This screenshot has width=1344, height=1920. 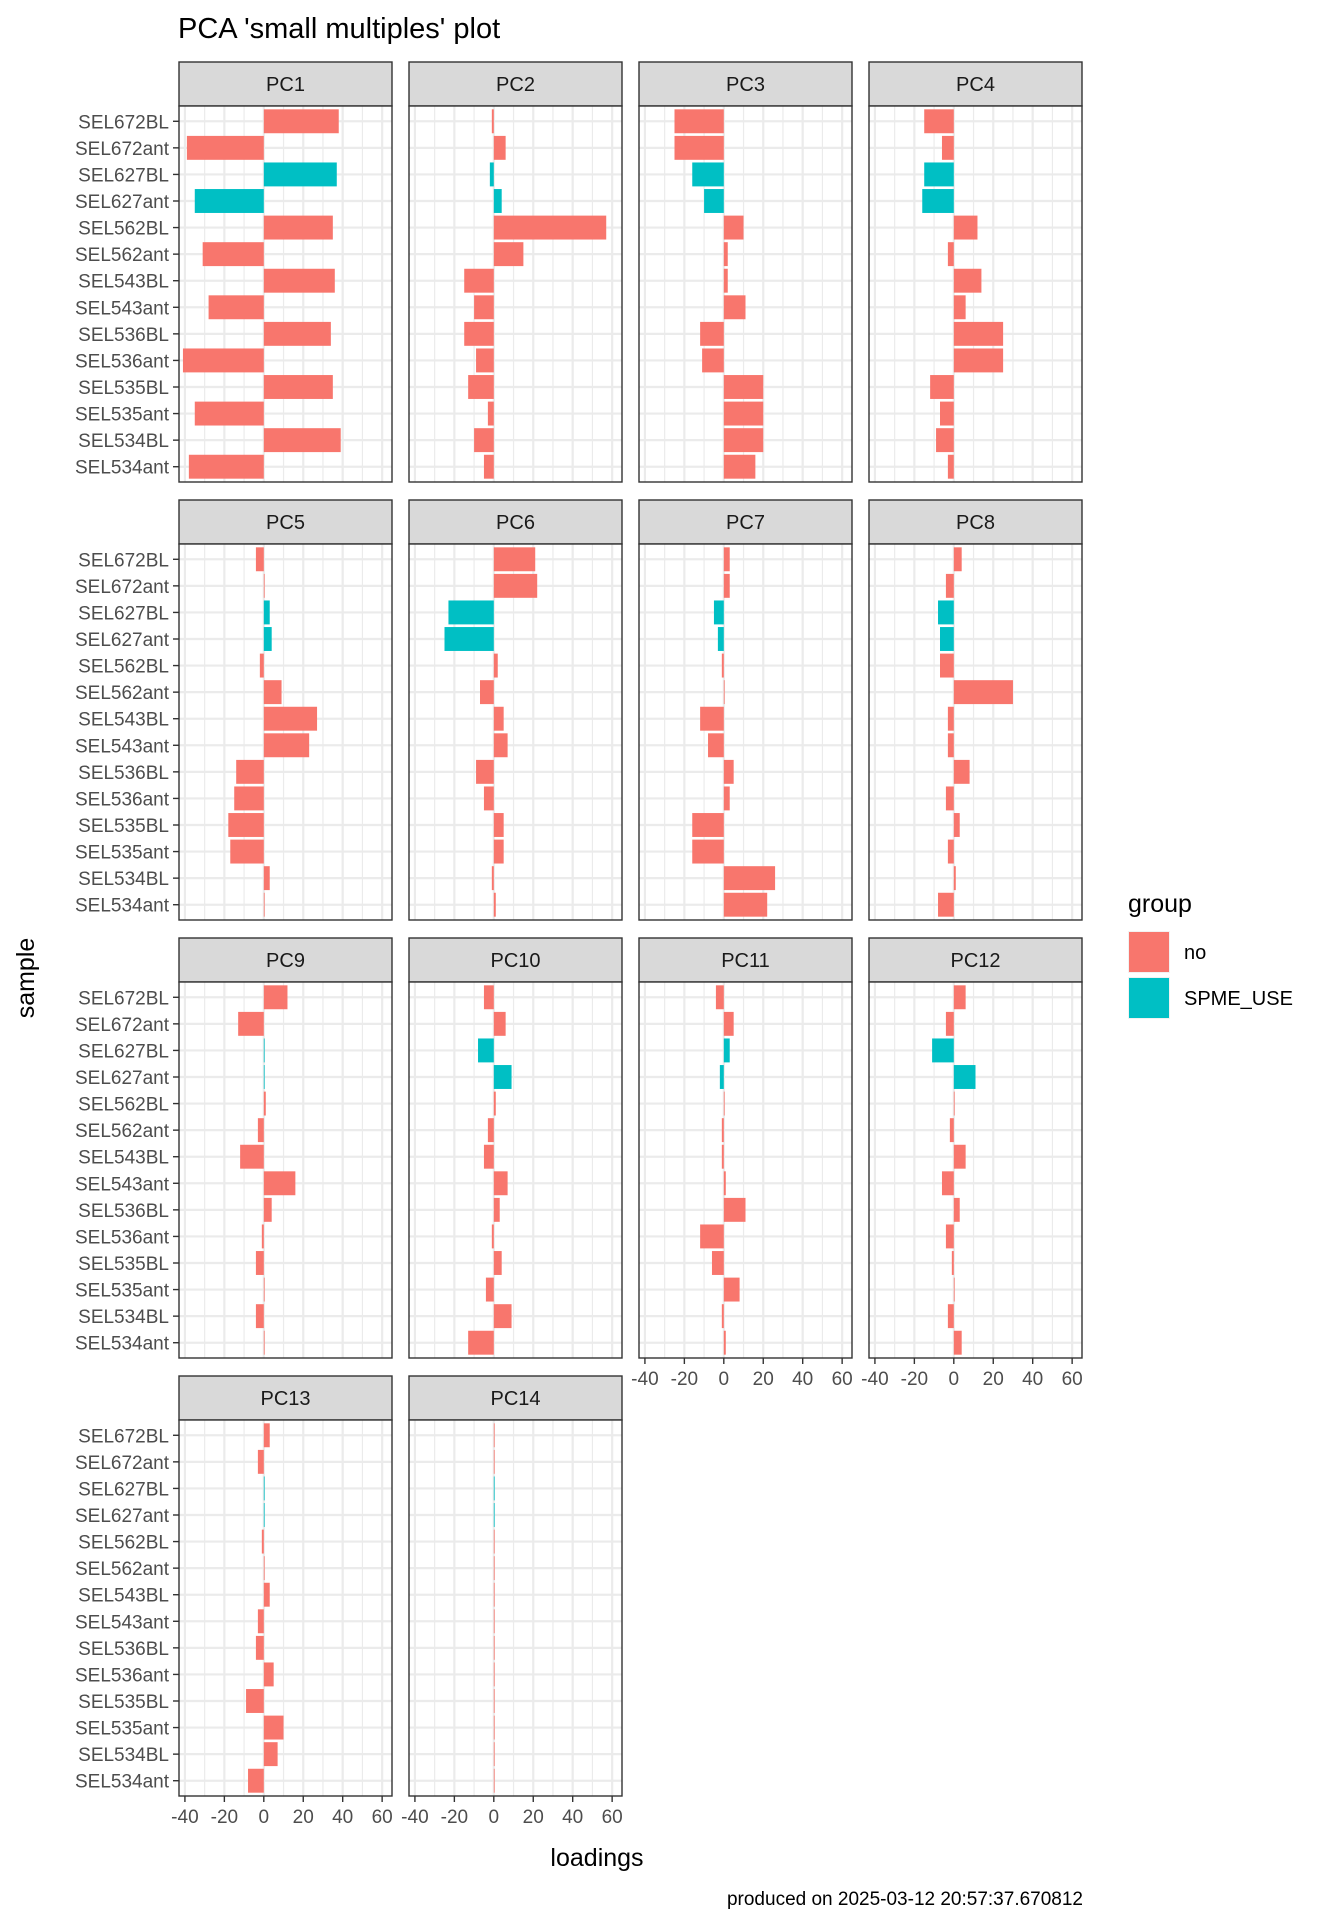 What do you see at coordinates (299, 280) in the screenshot?
I see `bar-pc1-sel543bl` at bounding box center [299, 280].